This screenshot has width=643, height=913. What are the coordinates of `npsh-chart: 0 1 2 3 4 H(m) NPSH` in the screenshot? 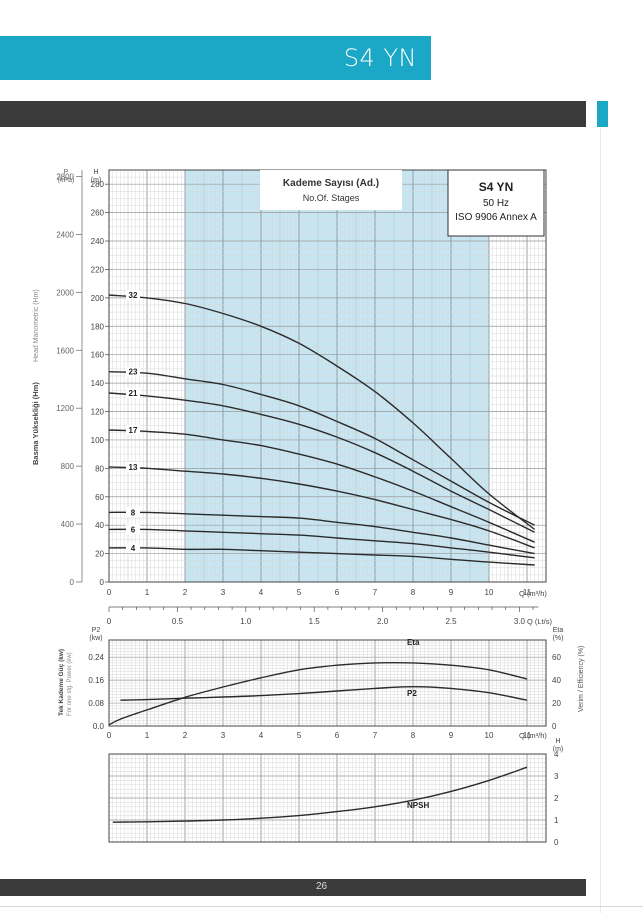 It's located at (336, 792).